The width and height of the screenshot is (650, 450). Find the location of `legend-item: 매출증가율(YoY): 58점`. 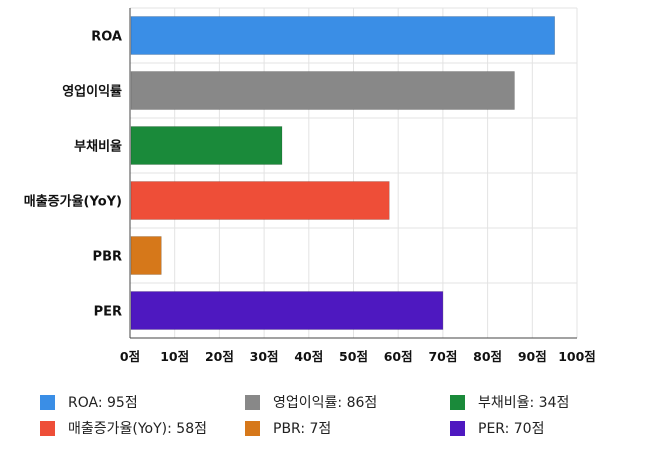

legend-item: 매출증가율(YoY): 58점 is located at coordinates (123, 428).